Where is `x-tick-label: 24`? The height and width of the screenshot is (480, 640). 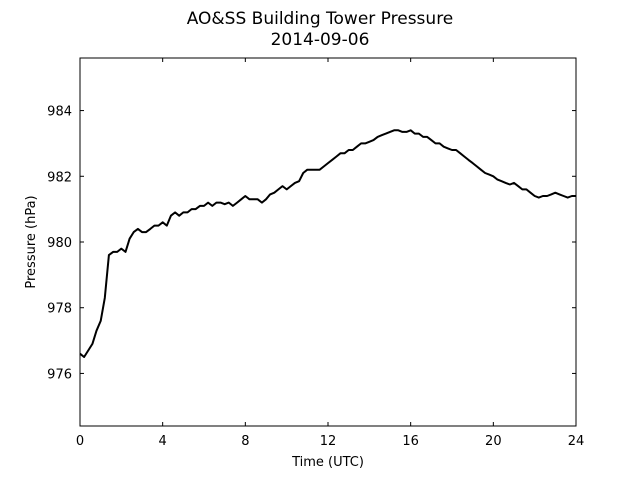 x-tick-label: 24 is located at coordinates (576, 441).